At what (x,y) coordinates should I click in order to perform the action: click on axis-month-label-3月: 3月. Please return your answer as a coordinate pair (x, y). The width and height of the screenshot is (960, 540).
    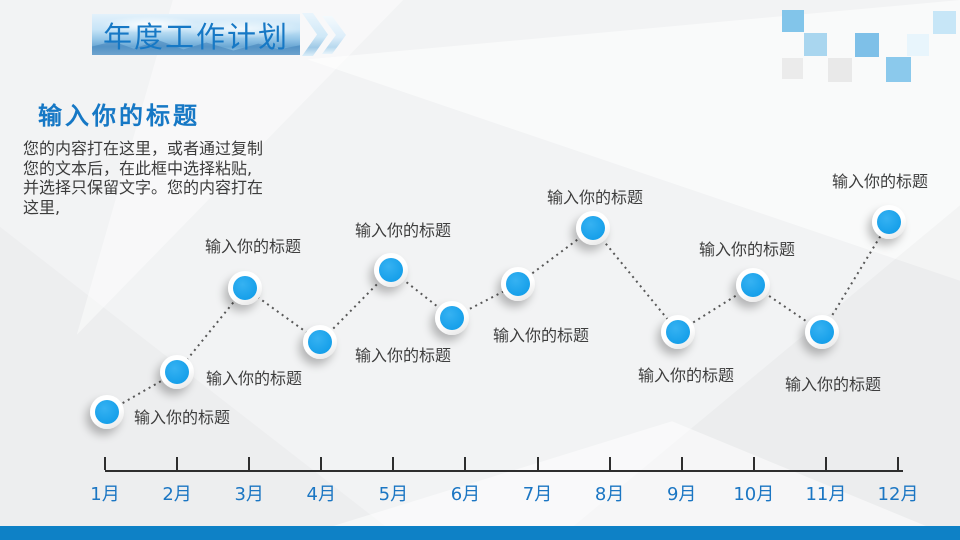
    Looking at the image, I should click on (249, 494).